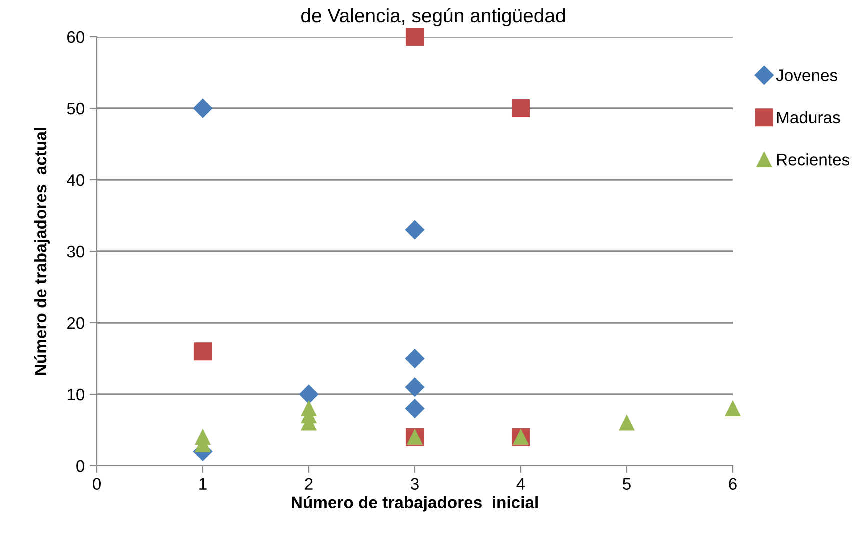 This screenshot has height=545, width=867. What do you see at coordinates (415, 504) in the screenshot?
I see `x-axis-title: Número de trabajadores inicial` at bounding box center [415, 504].